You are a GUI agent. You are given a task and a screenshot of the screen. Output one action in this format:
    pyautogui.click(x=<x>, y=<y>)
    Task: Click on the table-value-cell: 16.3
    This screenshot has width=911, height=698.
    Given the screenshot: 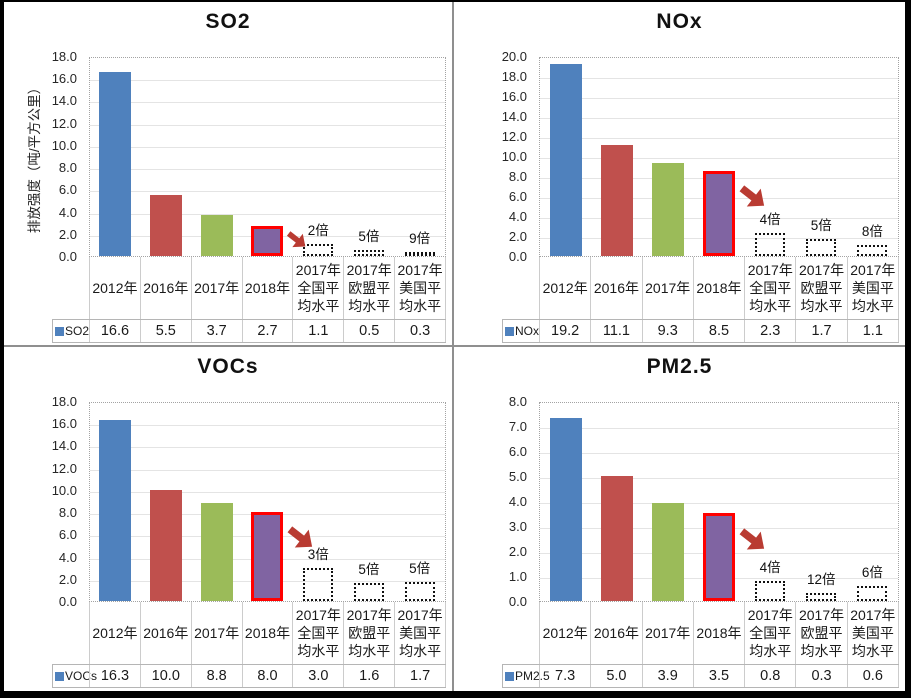 What is the action you would take?
    pyautogui.click(x=114, y=676)
    